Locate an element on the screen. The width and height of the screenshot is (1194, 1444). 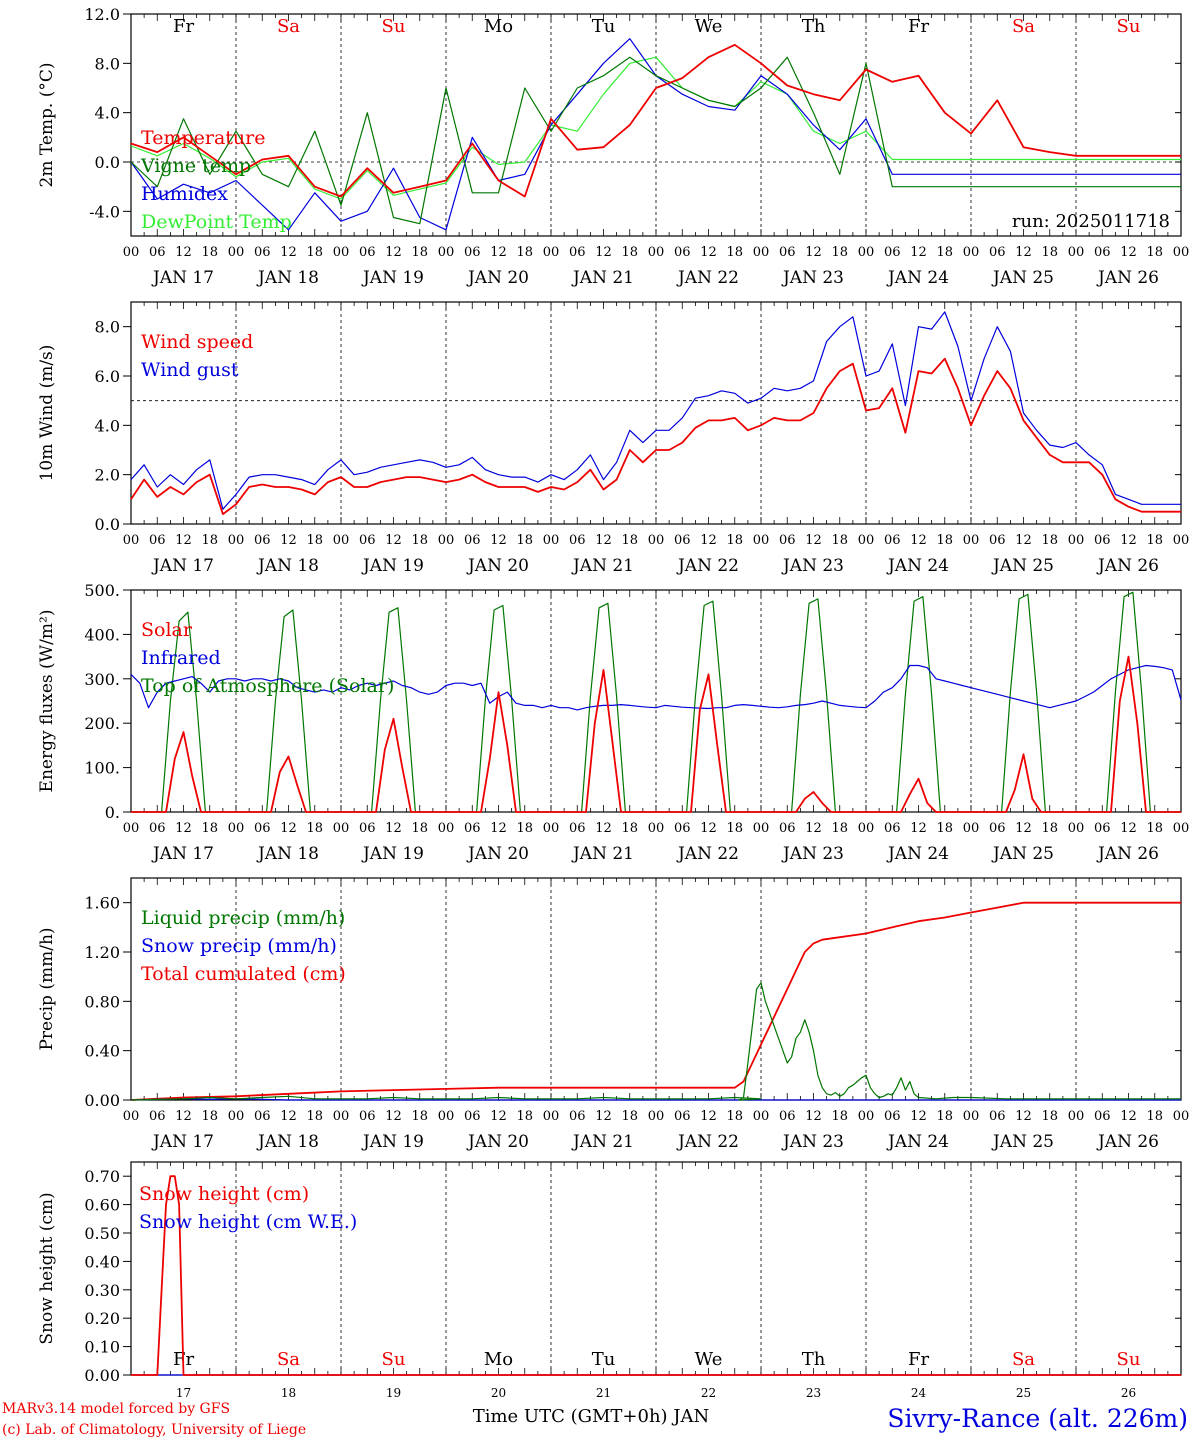
day-label: JAN 21 is located at coordinates (602, 1142).